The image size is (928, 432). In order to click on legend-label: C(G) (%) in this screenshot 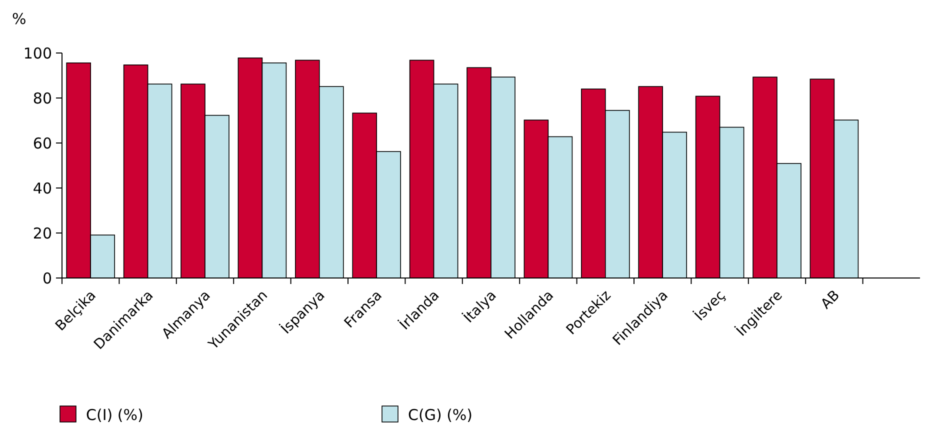, I will do `click(440, 415)`.